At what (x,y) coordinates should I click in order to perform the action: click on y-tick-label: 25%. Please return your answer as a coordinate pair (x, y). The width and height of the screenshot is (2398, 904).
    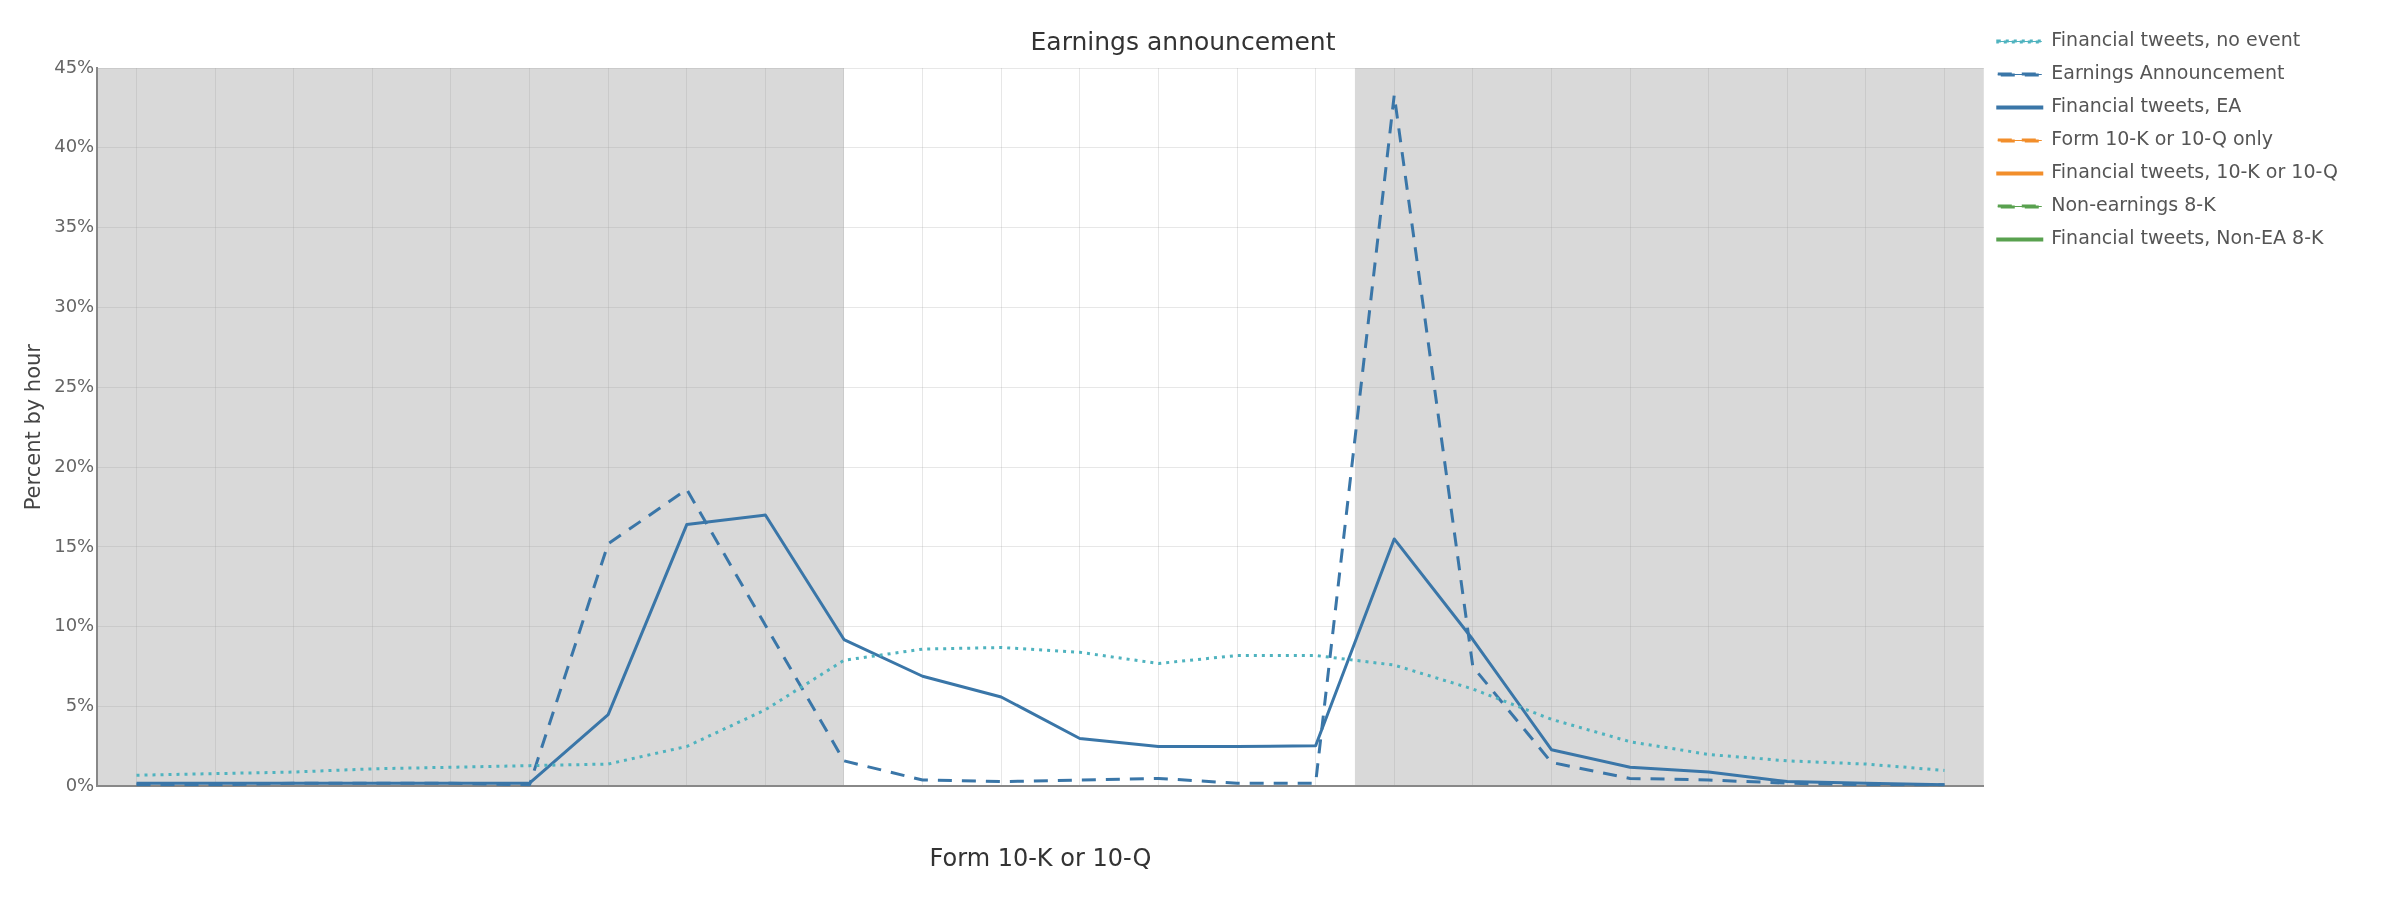
    Looking at the image, I should click on (74, 385).